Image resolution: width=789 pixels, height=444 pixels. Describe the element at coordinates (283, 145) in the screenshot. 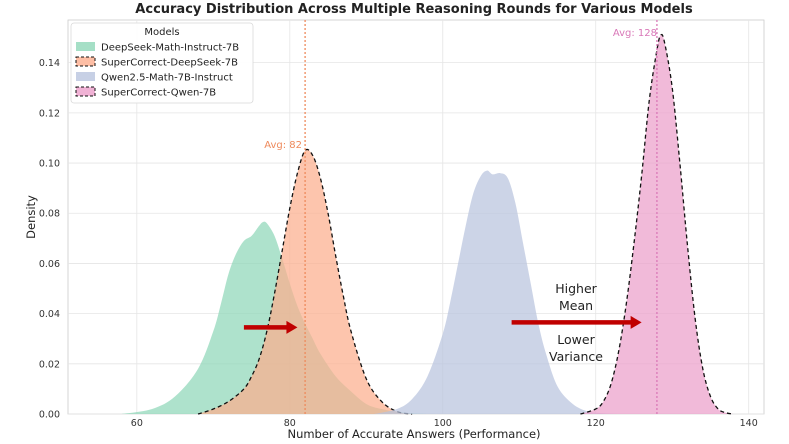

I see `avg-label: Avg: 82` at that location.